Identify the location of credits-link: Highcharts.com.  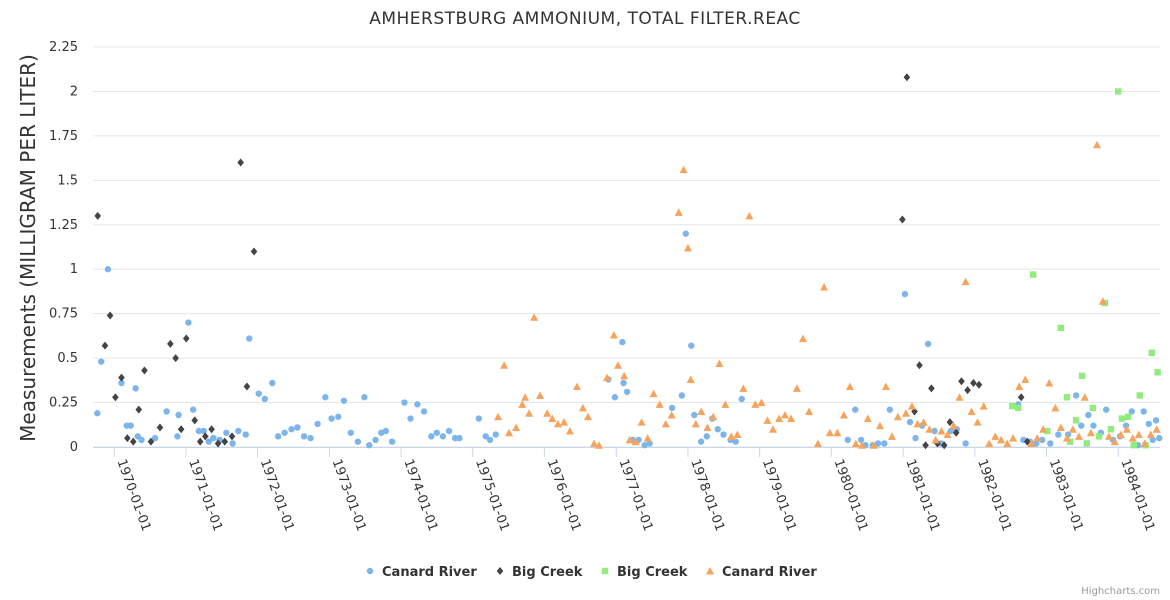
(1120, 591).